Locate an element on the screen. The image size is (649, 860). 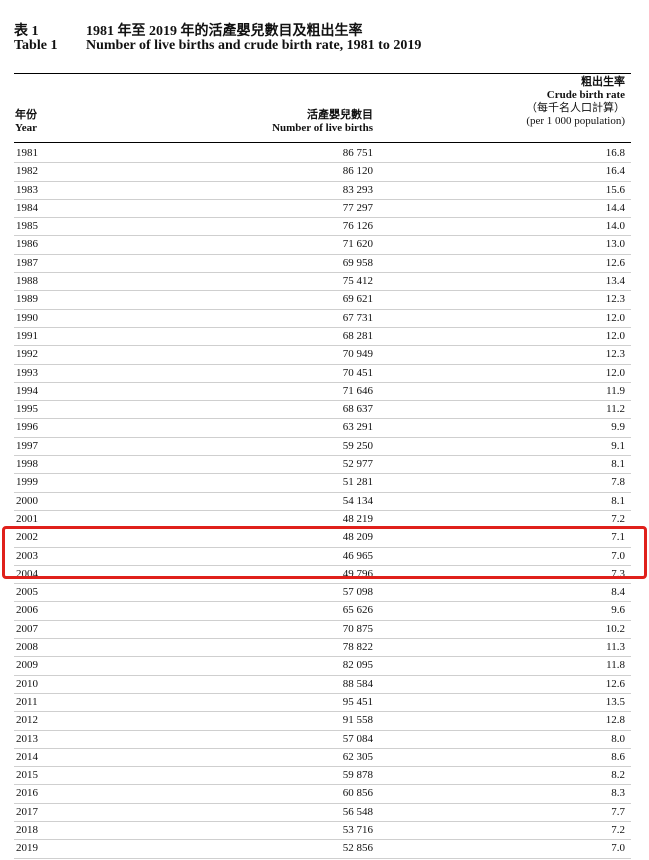
births-cell: 53 716 is located at coordinates (357, 829).